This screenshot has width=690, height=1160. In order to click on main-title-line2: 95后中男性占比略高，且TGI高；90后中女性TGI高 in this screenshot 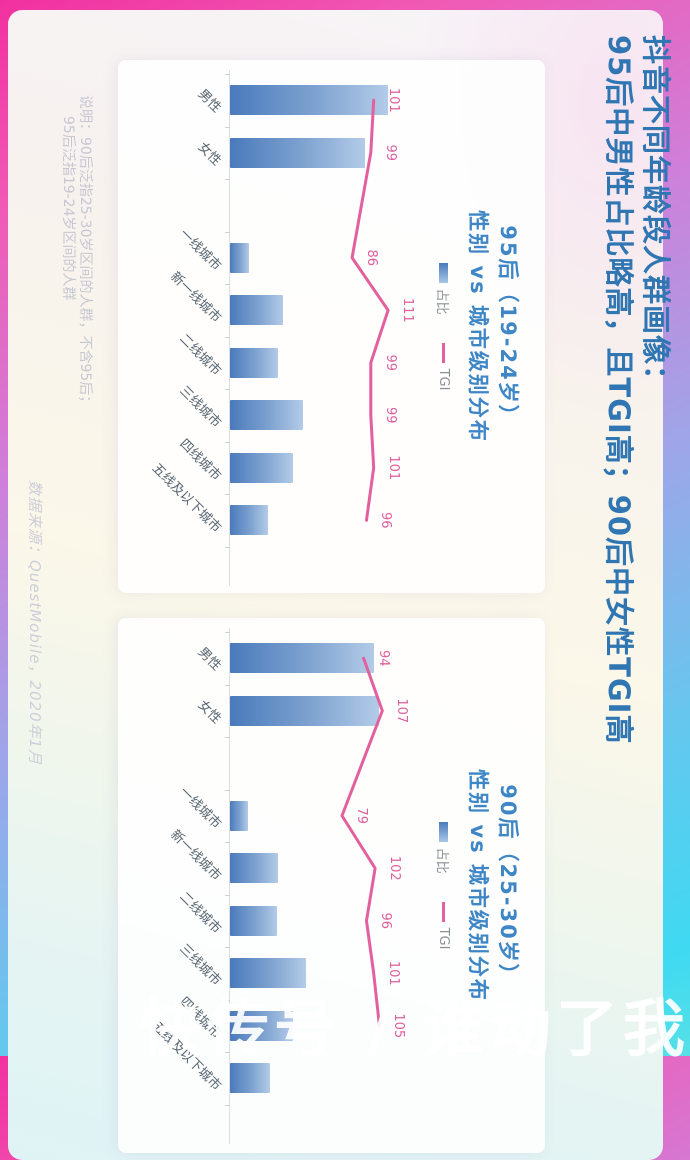, I will do `click(619, 390)`.